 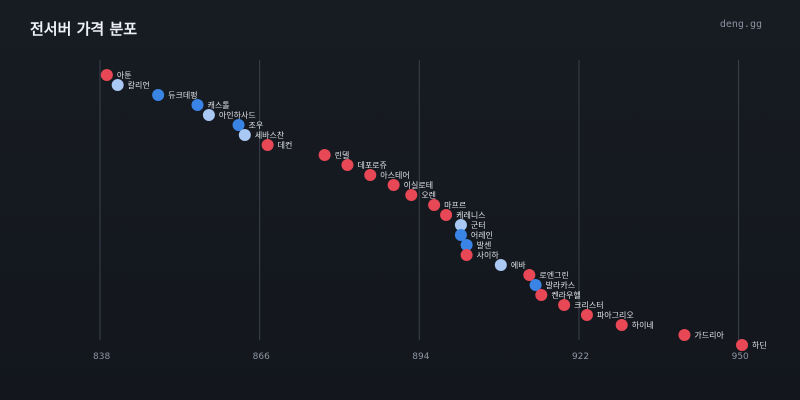 I want to click on x-tick-label: 894, so click(x=420, y=357).